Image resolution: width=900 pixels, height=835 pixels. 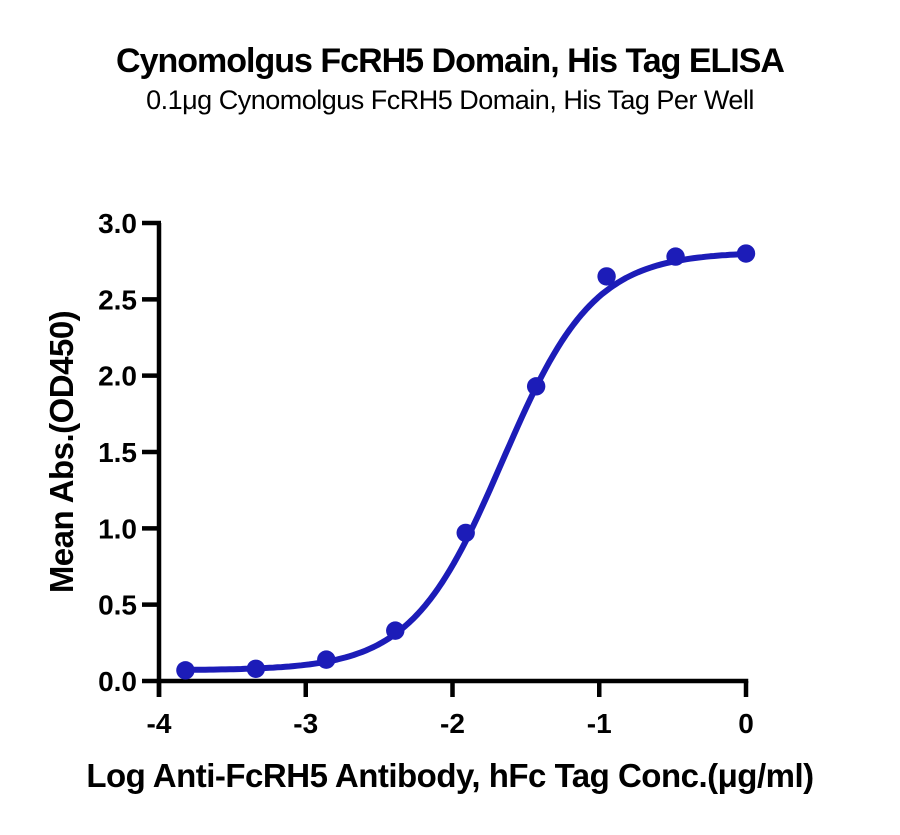 What do you see at coordinates (450, 61) in the screenshot?
I see `chart-title: Cynomolgus FcRH5 Domain, His Tag ELISA` at bounding box center [450, 61].